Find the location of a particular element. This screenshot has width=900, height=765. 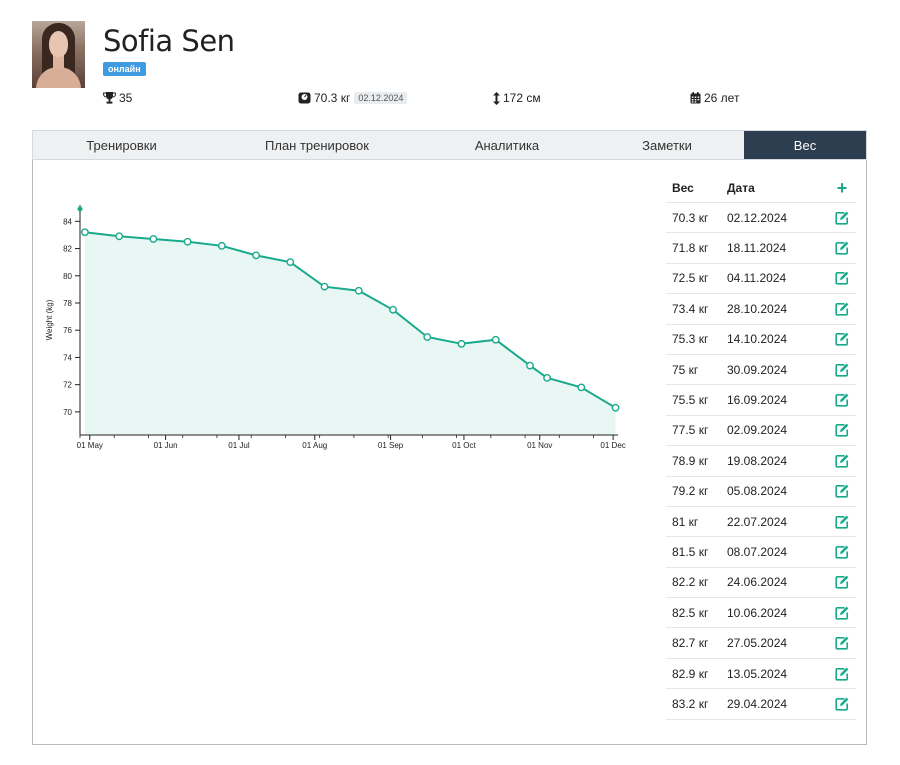

table-row: 81.5 кг 08.07.2024 is located at coordinates (761, 552).